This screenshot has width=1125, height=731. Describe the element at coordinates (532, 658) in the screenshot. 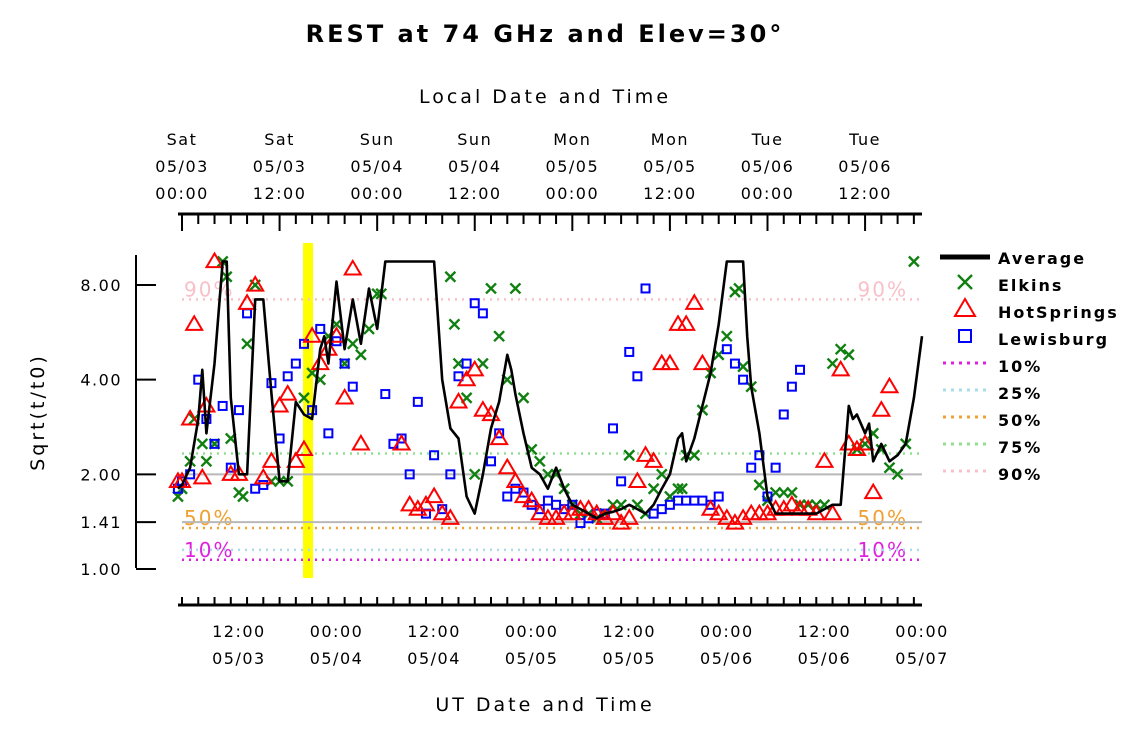

I see `bottom-tick-date: 05/05` at that location.